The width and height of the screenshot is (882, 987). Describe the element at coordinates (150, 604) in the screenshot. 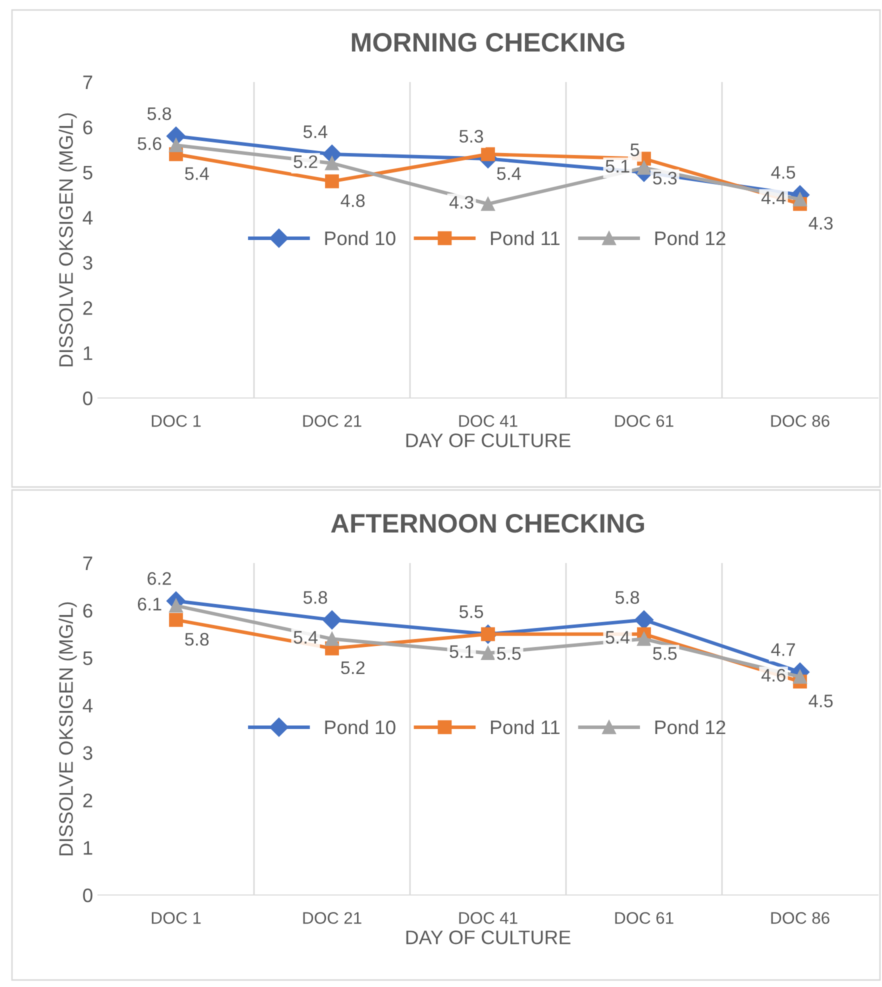

I see `data-label: 6.1` at that location.